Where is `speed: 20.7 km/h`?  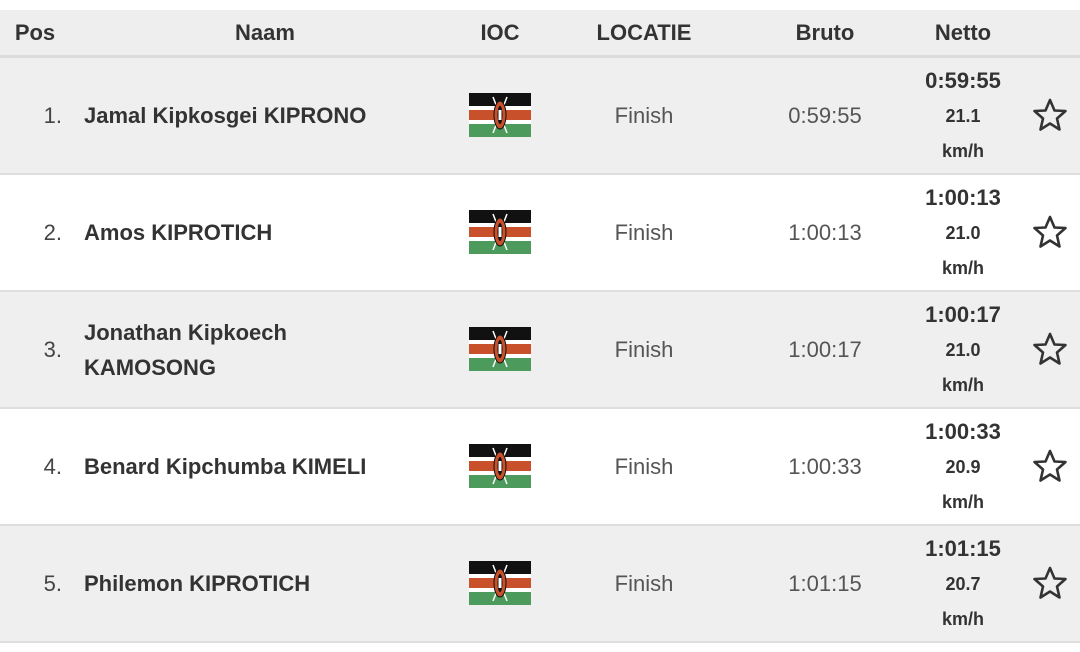
speed: 20.7 km/h is located at coordinates (962, 601).